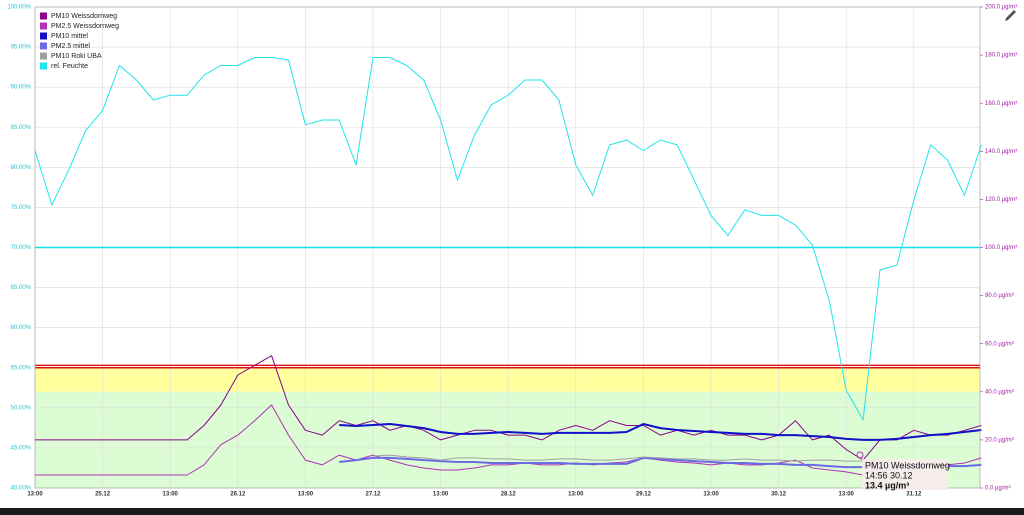 The height and width of the screenshot is (515, 1024). What do you see at coordinates (69, 36) in the screenshot?
I see `legend-label: PM10 mittel` at bounding box center [69, 36].